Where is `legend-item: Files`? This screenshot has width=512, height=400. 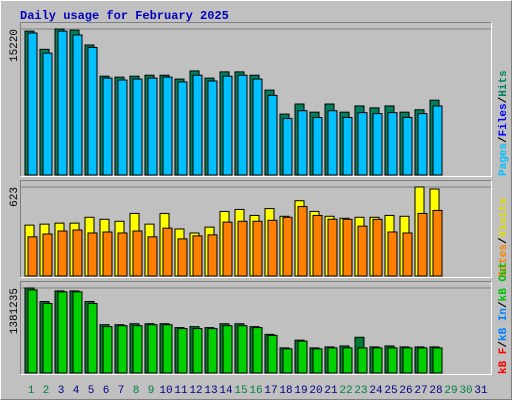 legend-item: Files is located at coordinates (504, 119).